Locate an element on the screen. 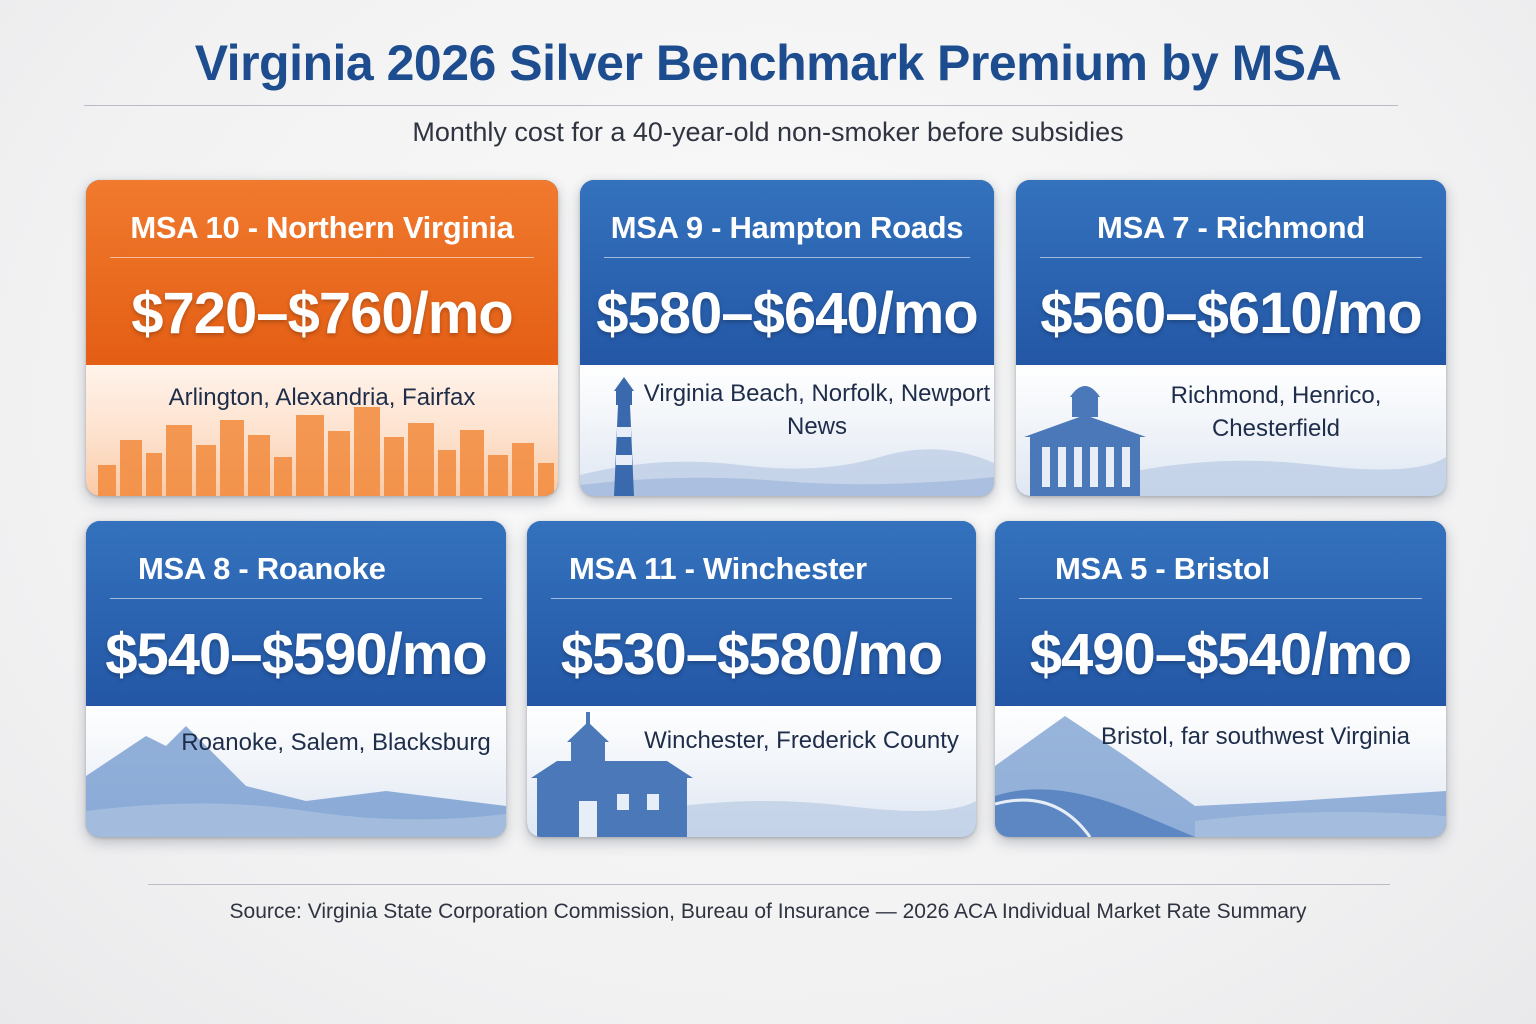 The image size is (1536, 1024). capitol-building-icon is located at coordinates (1235, 441).